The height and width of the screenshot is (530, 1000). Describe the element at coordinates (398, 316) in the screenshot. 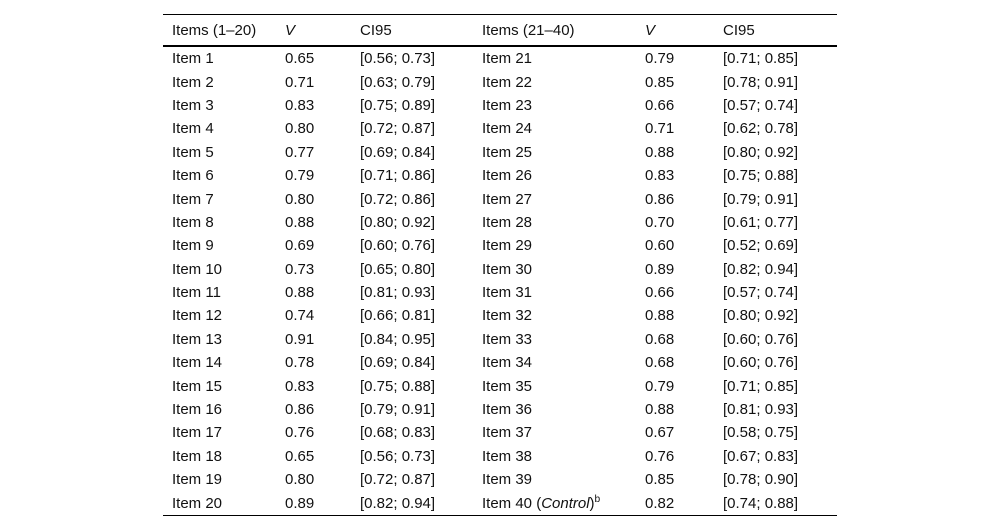

I see `ci95-cell: [0.66; 0.81]` at that location.